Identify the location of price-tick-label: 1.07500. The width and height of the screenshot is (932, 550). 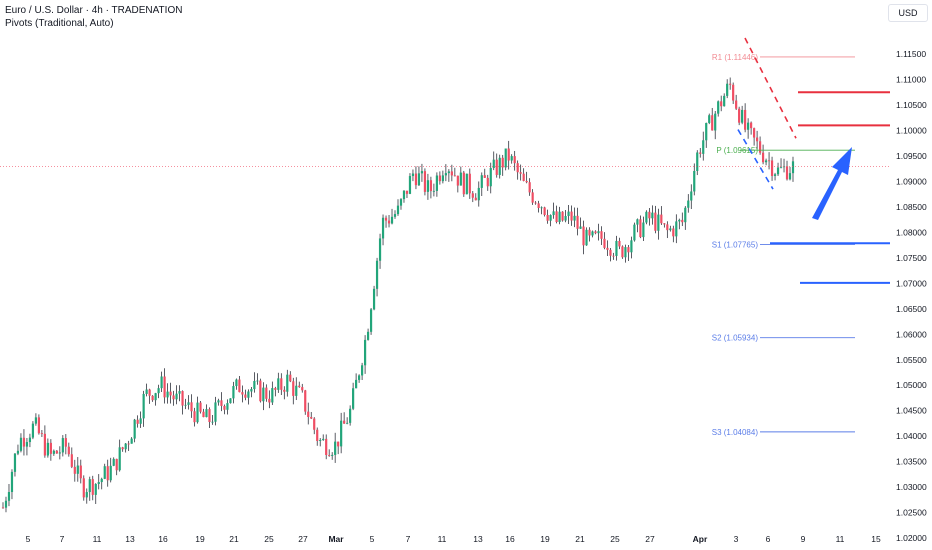
(911, 258).